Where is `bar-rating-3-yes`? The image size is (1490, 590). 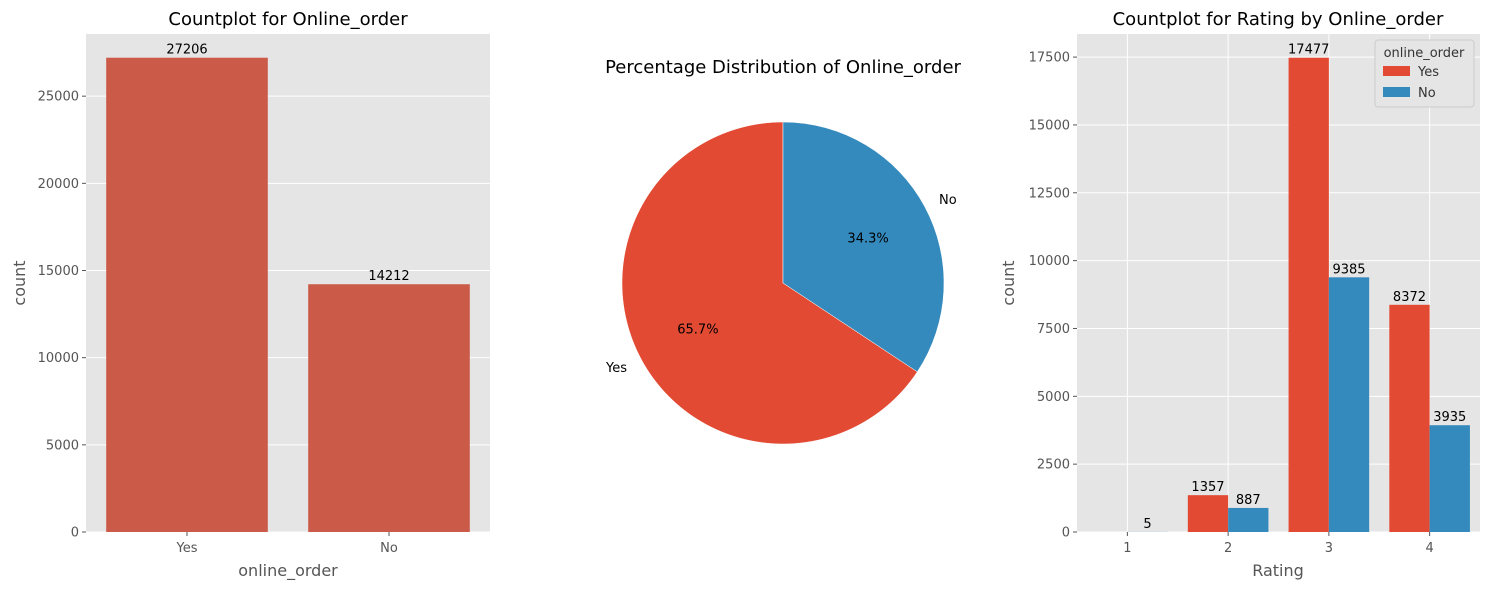
bar-rating-3-yes is located at coordinates (1308, 294).